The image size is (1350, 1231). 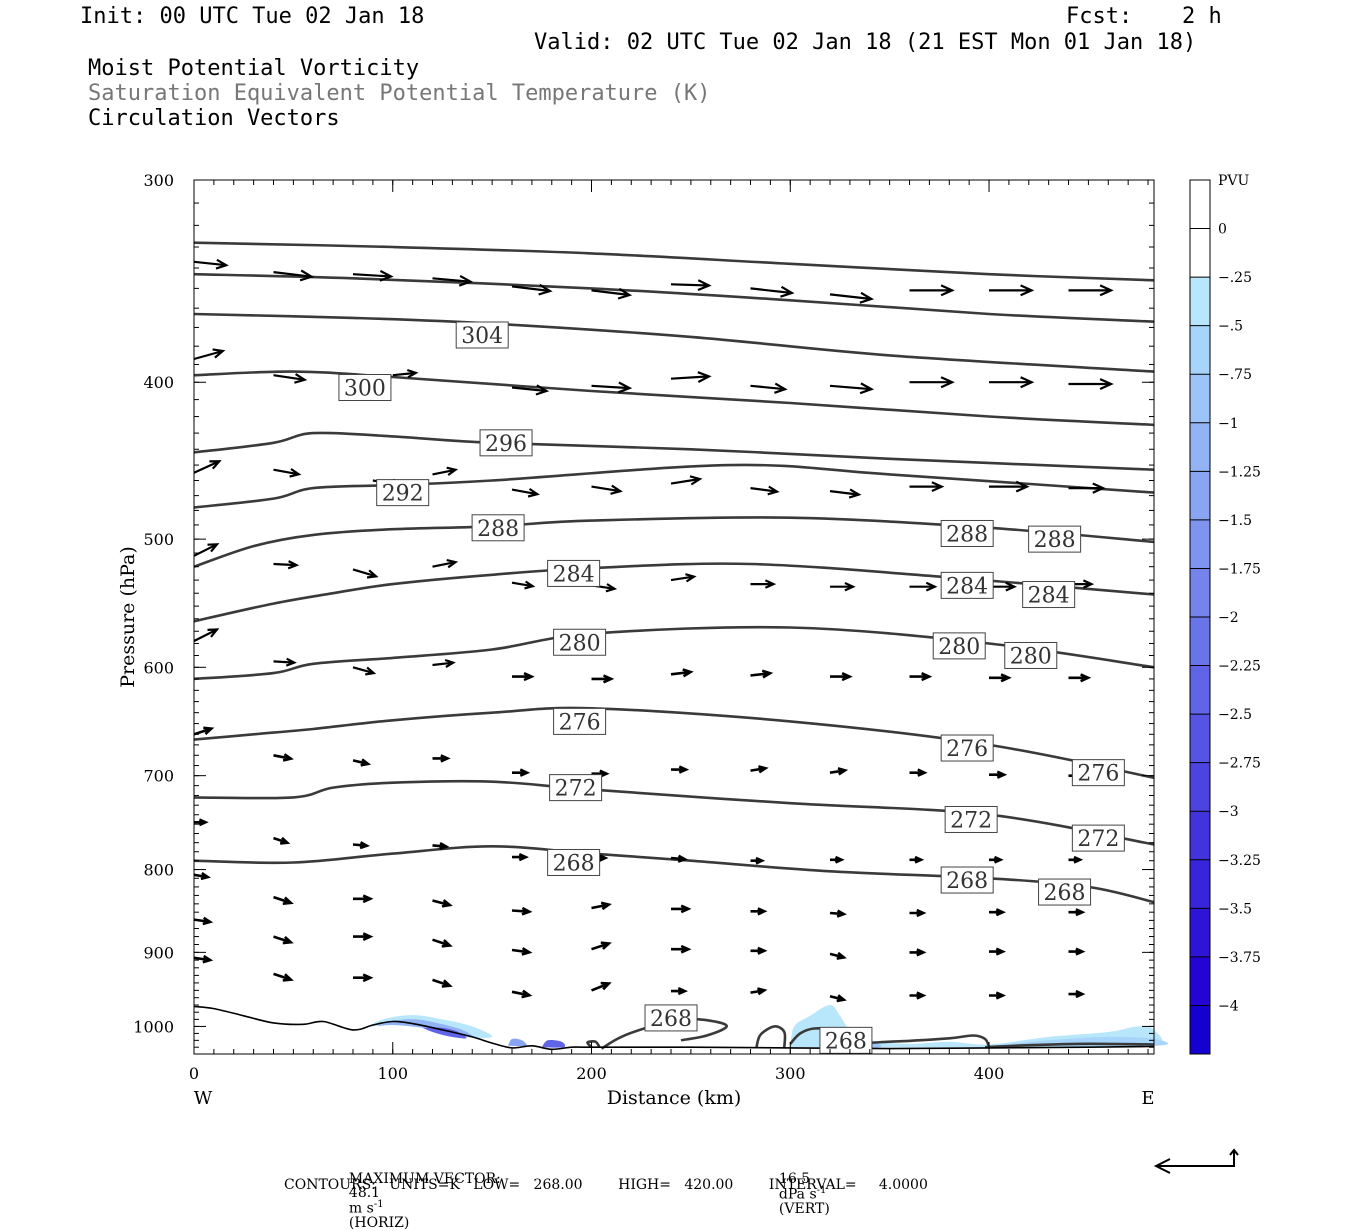 What do you see at coordinates (1228, 424) in the screenshot?
I see `colorbar-level-label: −1` at bounding box center [1228, 424].